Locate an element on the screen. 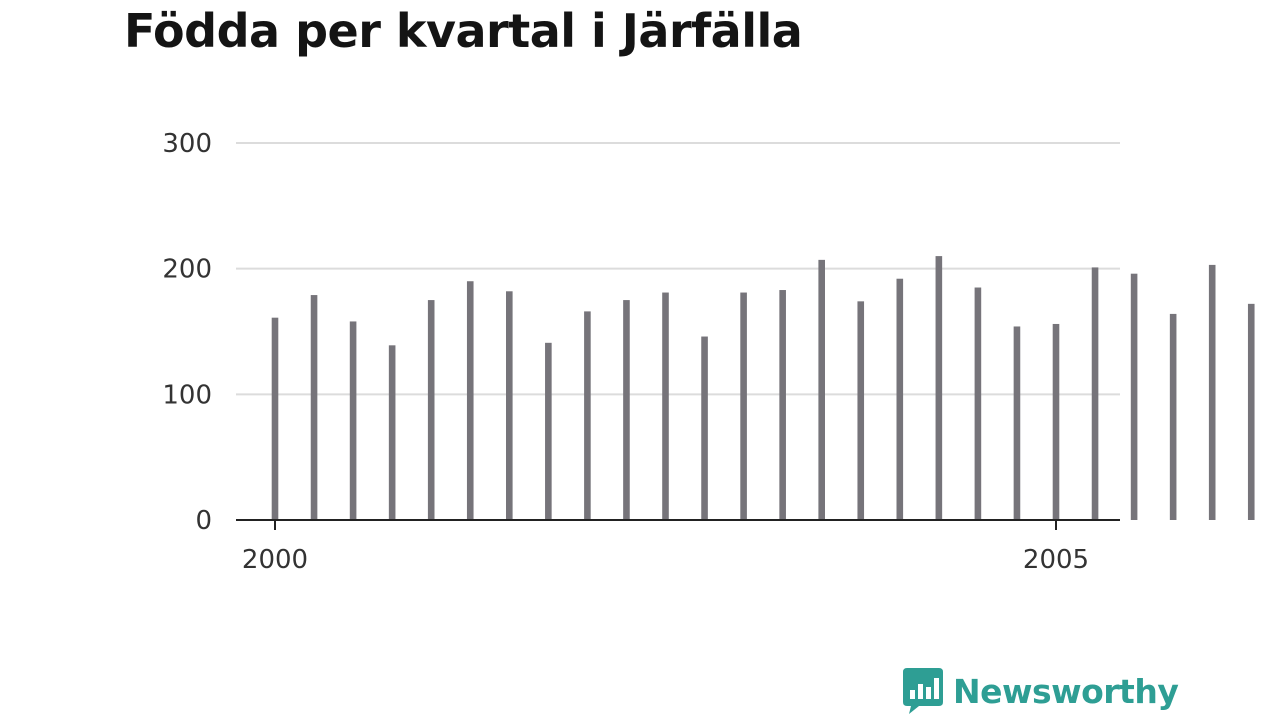 This screenshot has width=1280, height=720. y-tick-label: 200 is located at coordinates (187, 270).